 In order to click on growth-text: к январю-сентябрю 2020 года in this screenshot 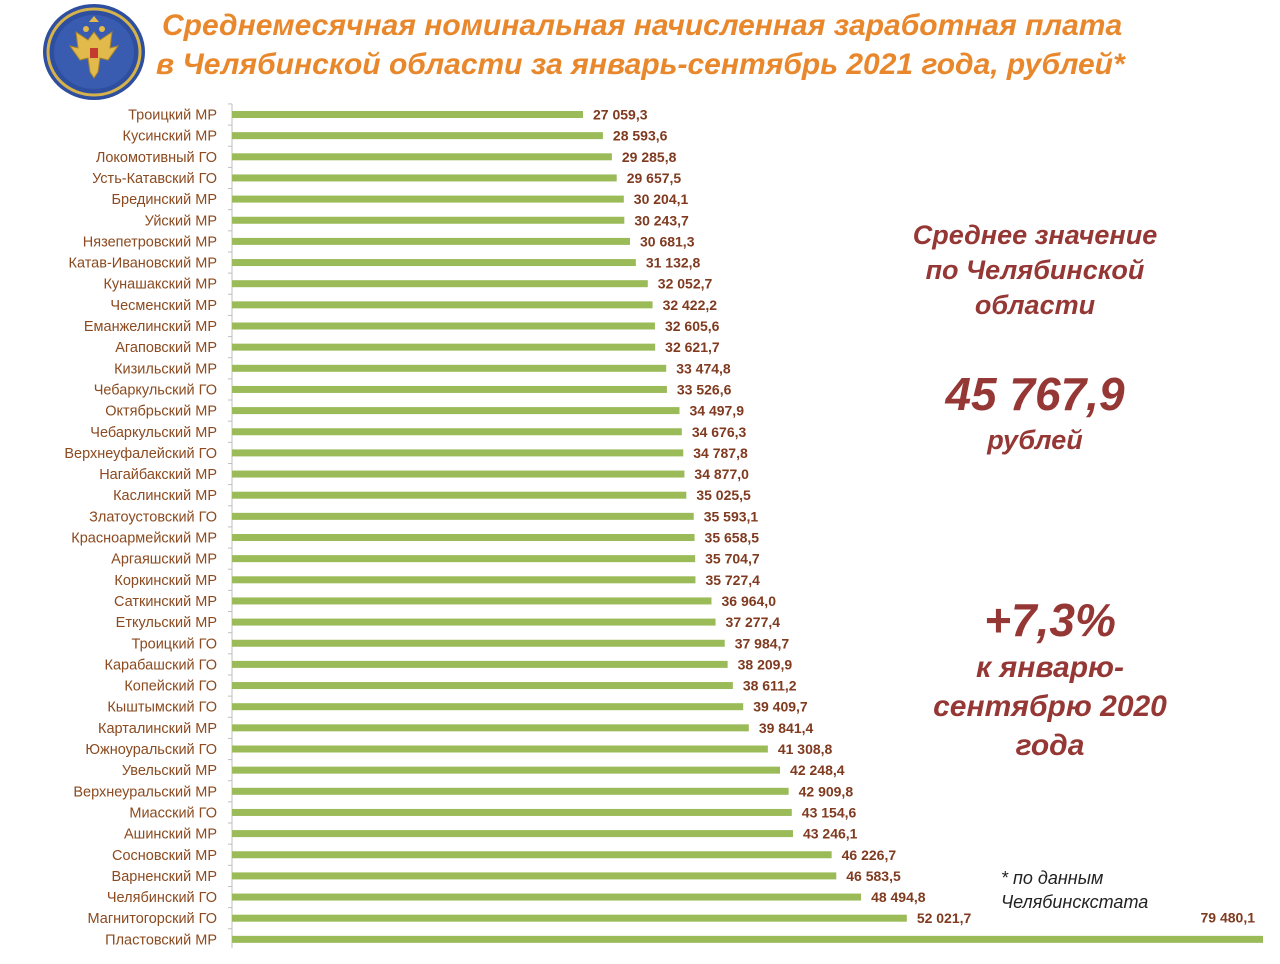, I will do `click(1050, 706)`.